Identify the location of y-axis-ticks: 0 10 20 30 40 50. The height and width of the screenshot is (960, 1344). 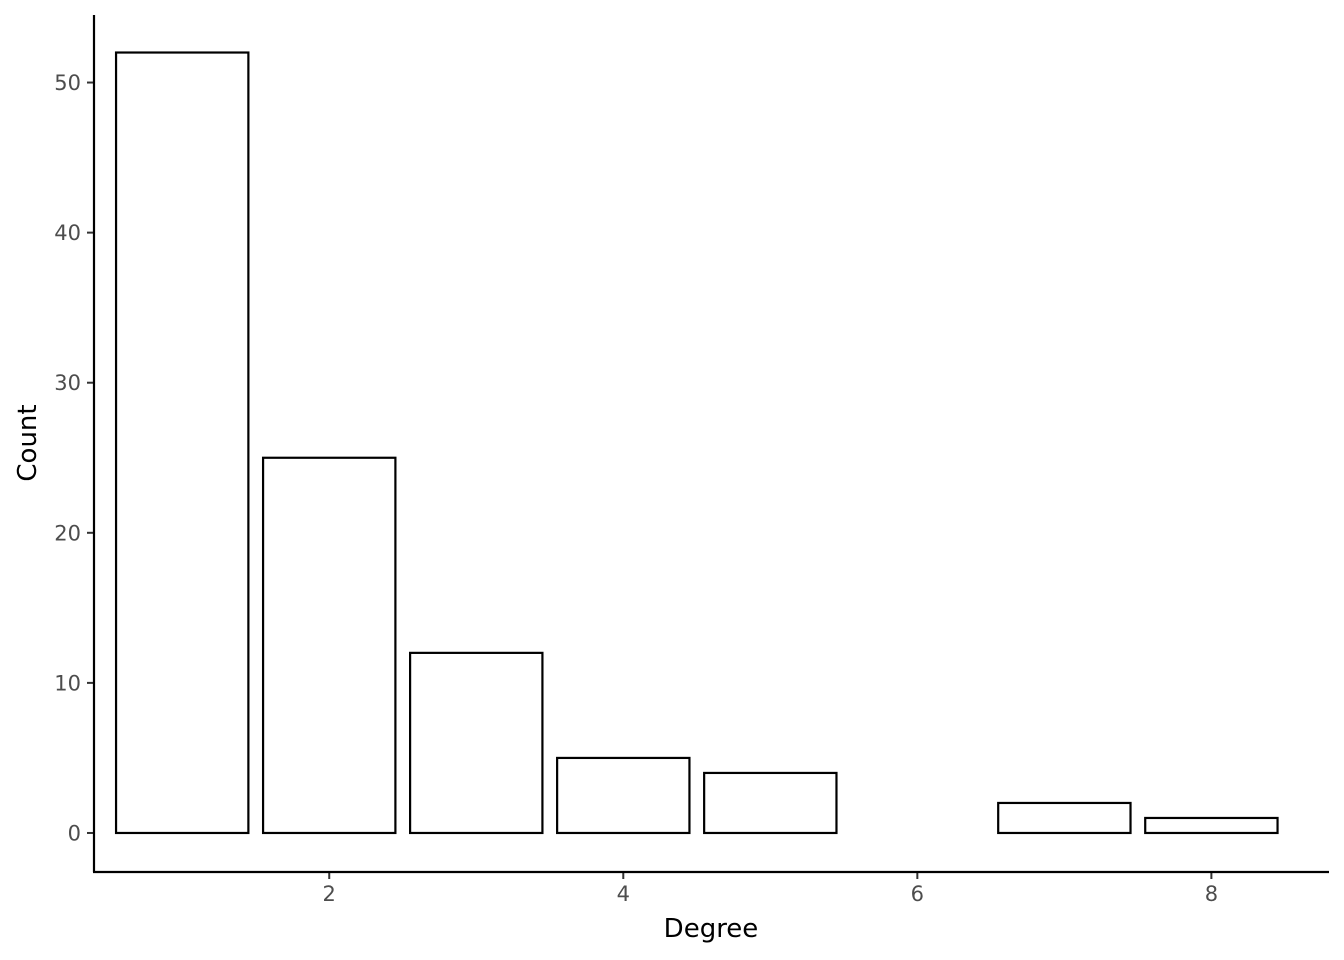
(74, 458).